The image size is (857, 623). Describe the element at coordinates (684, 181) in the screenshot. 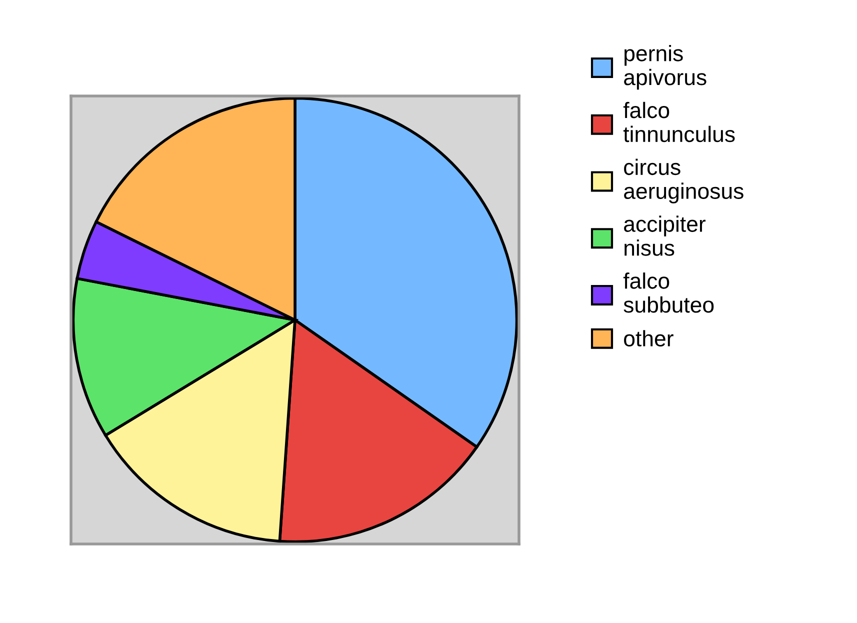

I see `legend-label: circus aeruginosus` at that location.